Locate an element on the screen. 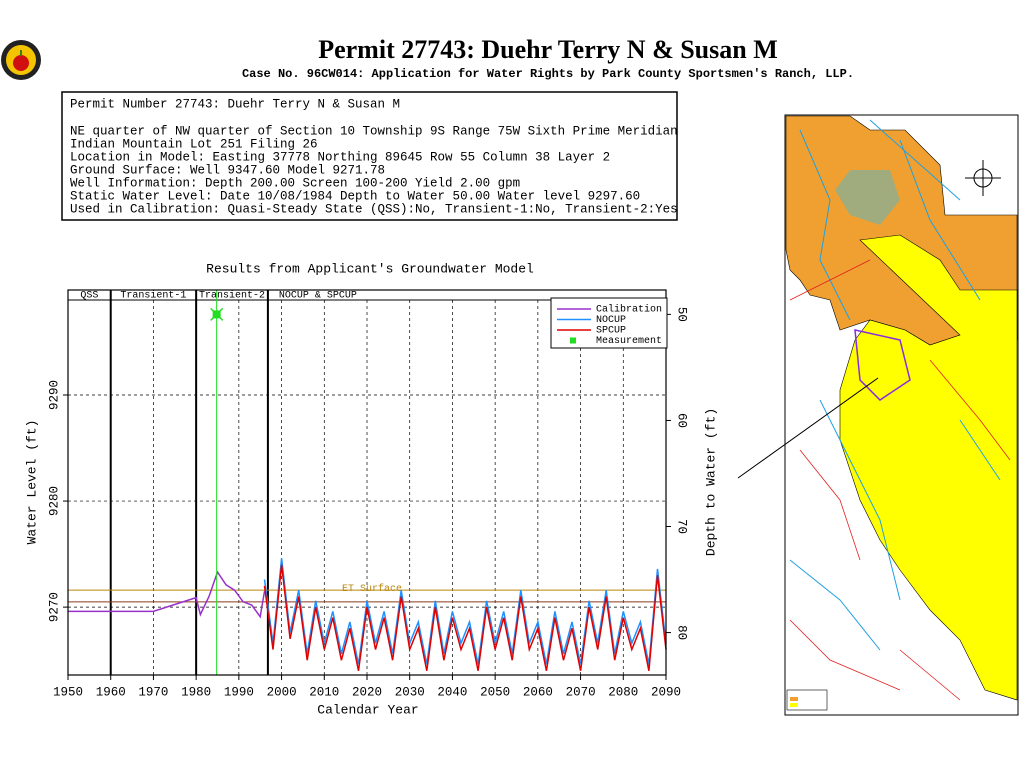 The width and height of the screenshot is (1024, 773). measurement-star is located at coordinates (217, 314).